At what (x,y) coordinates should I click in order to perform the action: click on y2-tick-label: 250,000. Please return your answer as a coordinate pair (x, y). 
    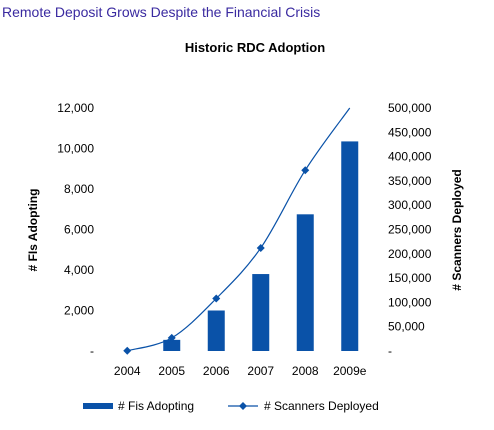
    Looking at the image, I should click on (410, 230).